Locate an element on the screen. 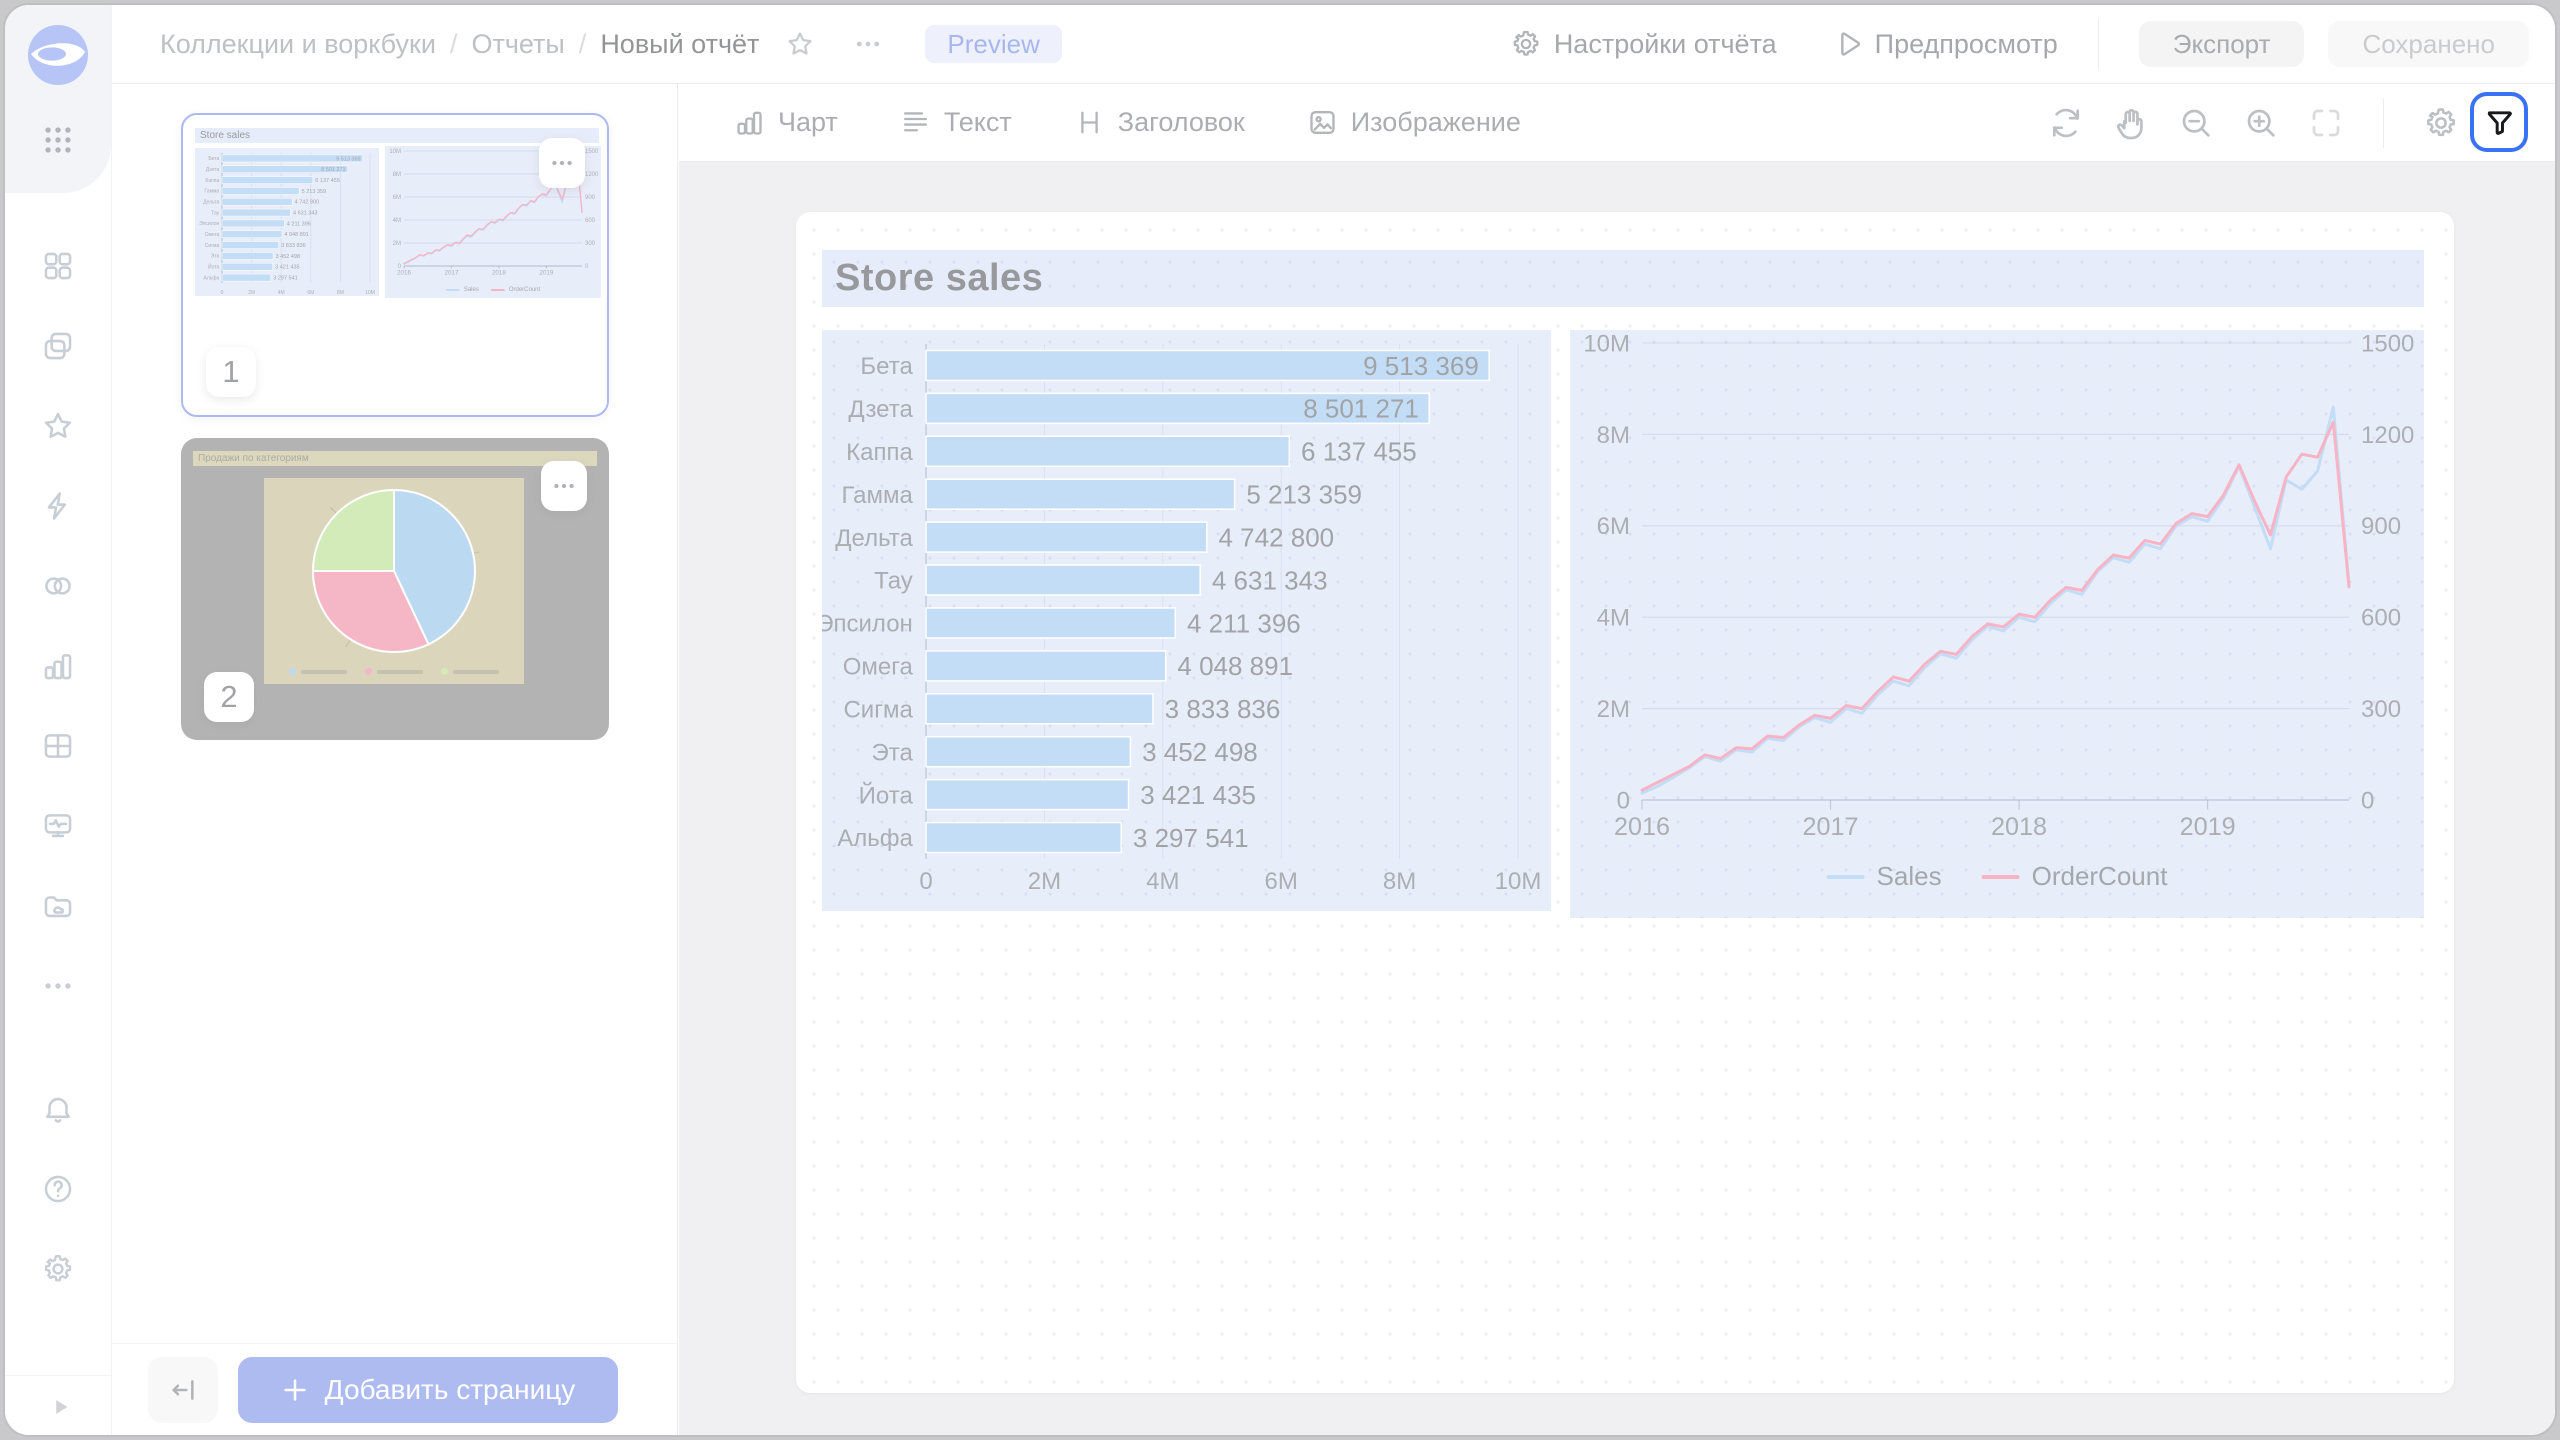  zoom-in-icon is located at coordinates (2261, 123).